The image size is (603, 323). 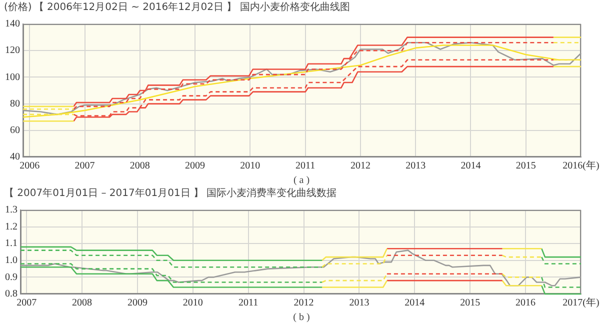 What do you see at coordinates (526, 303) in the screenshot?
I see `x-tick-label: 2016` at bounding box center [526, 303].